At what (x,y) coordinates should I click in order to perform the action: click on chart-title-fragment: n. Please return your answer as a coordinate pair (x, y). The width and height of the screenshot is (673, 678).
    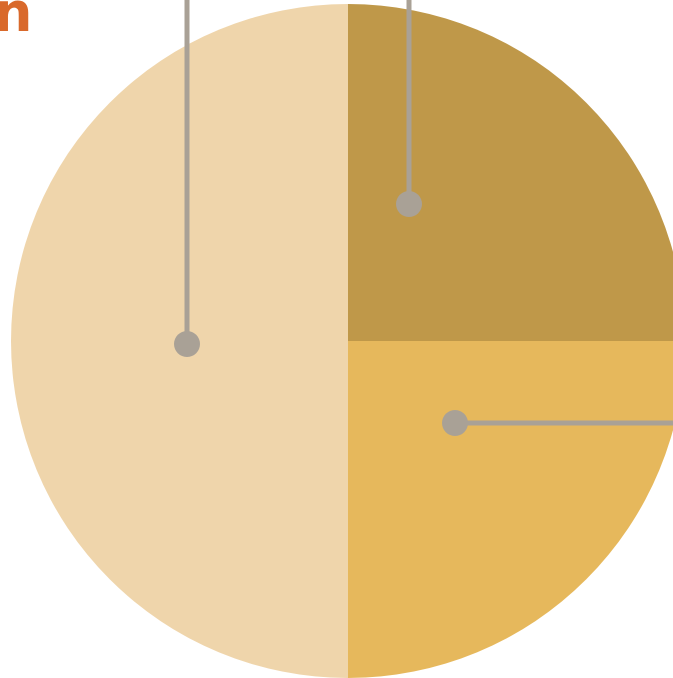
    Looking at the image, I should click on (16, 22).